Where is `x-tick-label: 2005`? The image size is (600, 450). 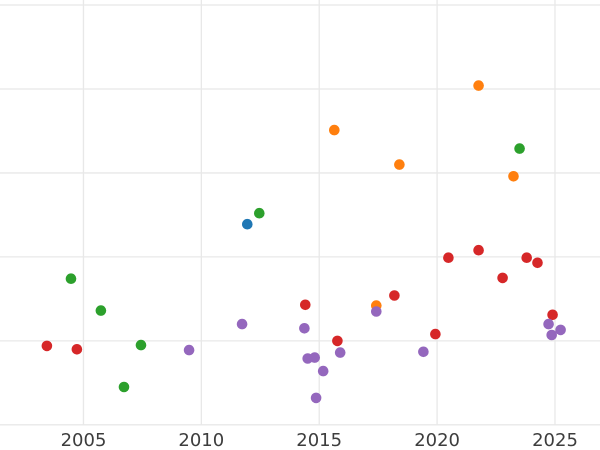 x-tick-label: 2005 is located at coordinates (84, 440).